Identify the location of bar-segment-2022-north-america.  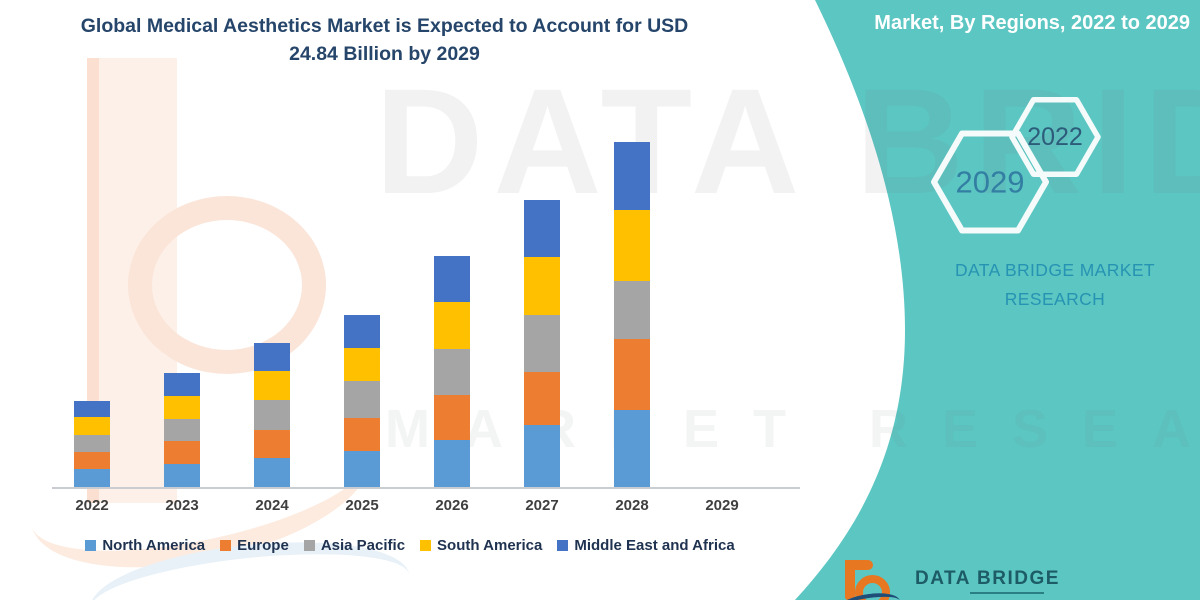
(92, 478).